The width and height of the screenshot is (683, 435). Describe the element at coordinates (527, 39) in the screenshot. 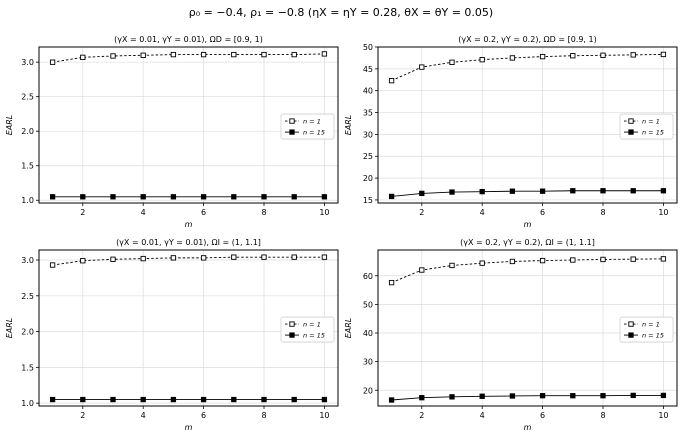

I see `chart-title: (γX = 0.2, γY = 0.2), ΩD = [0.9, 1)` at that location.